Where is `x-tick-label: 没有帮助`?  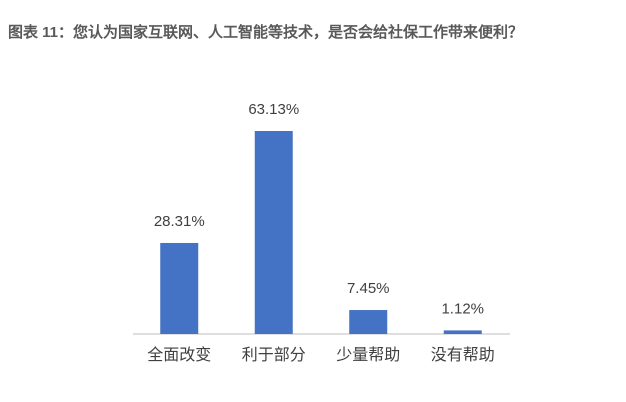 x-tick-label: 没有帮助 is located at coordinates (463, 355).